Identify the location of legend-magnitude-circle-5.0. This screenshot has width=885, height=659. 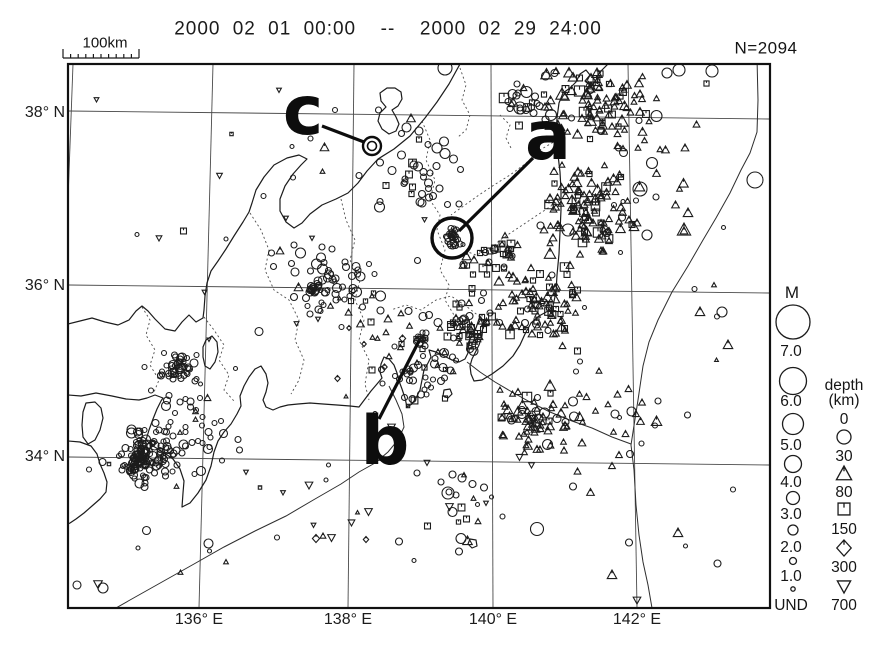
(793, 424).